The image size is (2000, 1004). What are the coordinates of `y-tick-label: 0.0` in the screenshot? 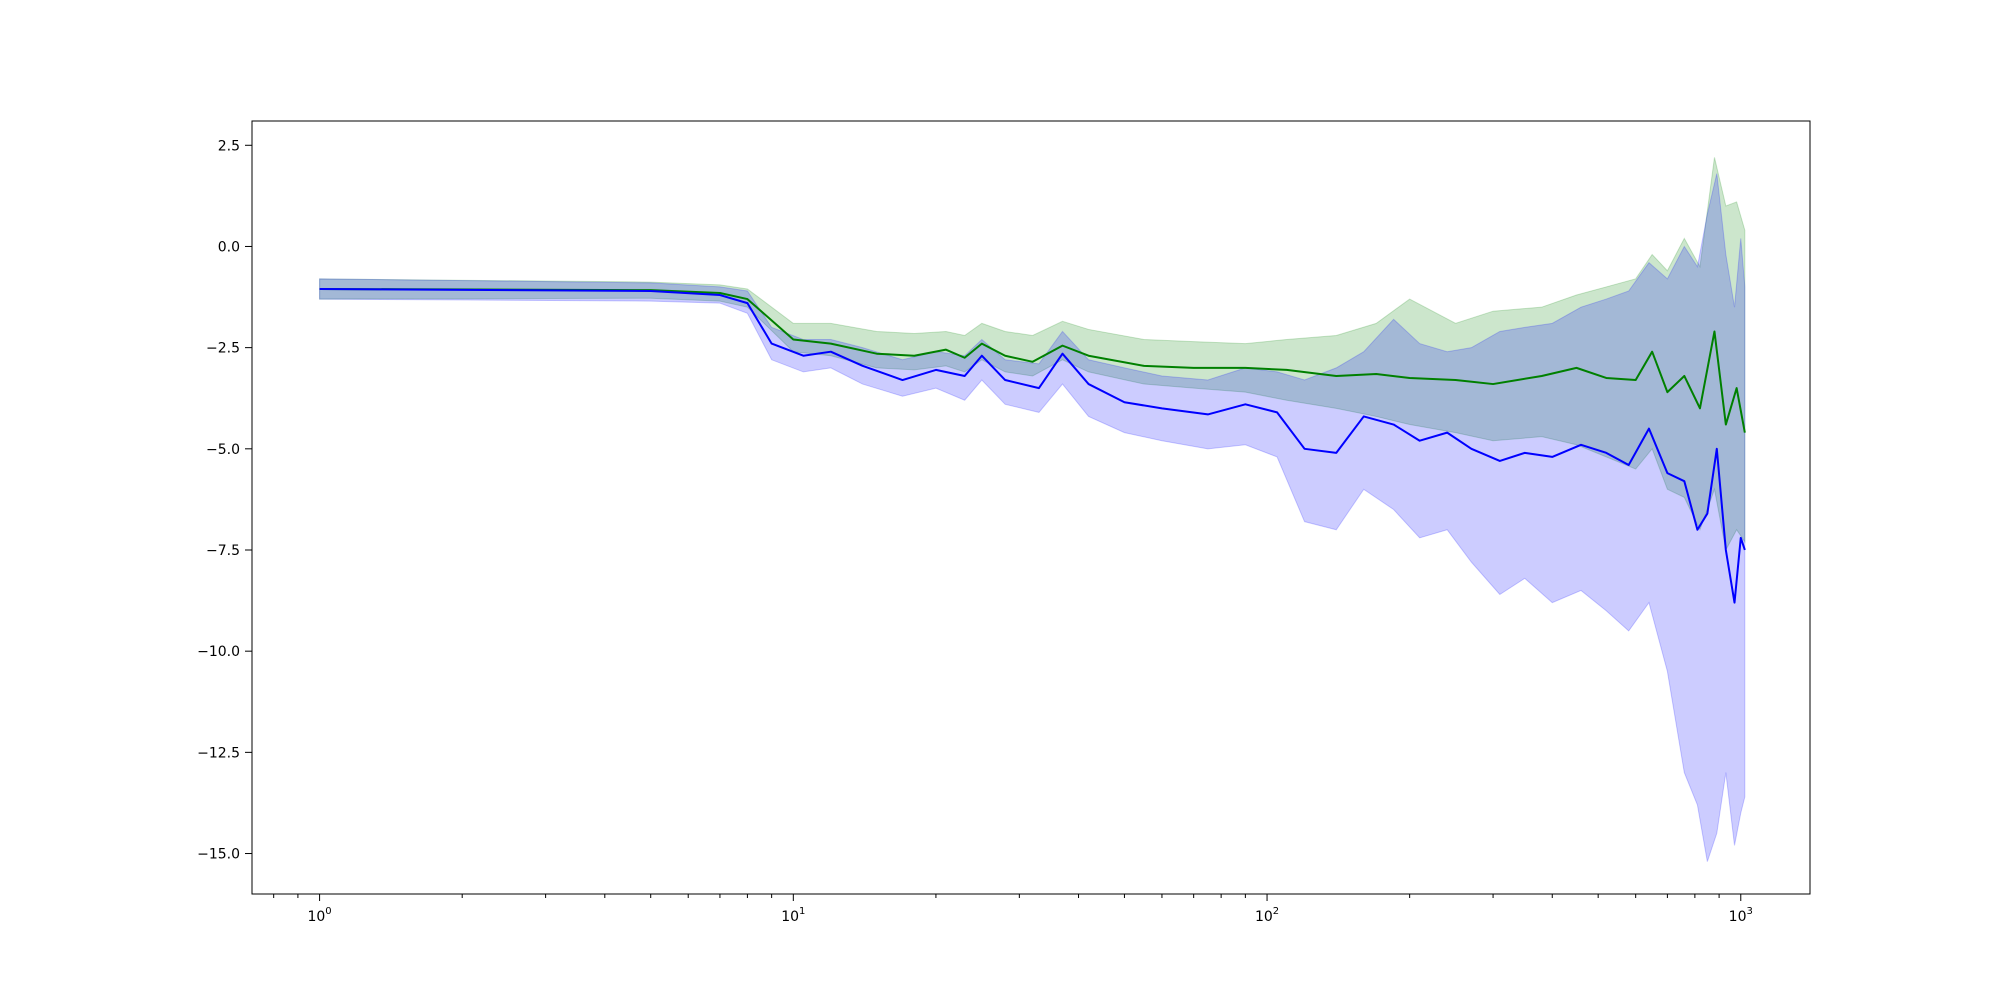 It's located at (229, 247).